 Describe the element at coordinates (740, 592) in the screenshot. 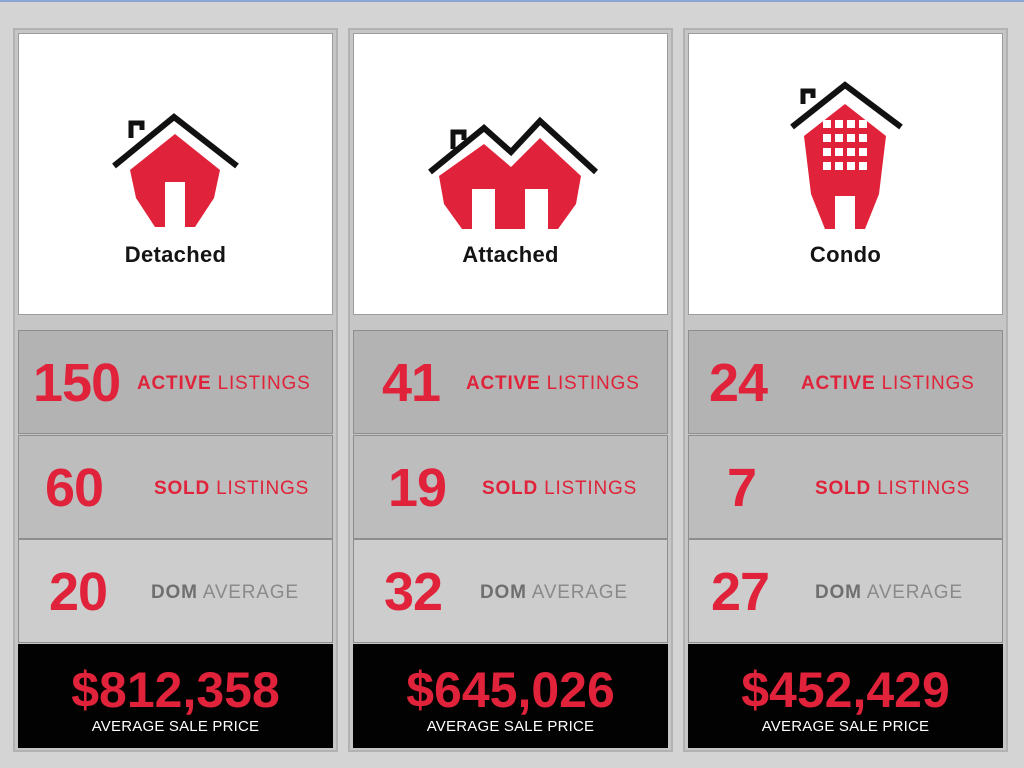

I see `dom-average-value: 27` at that location.